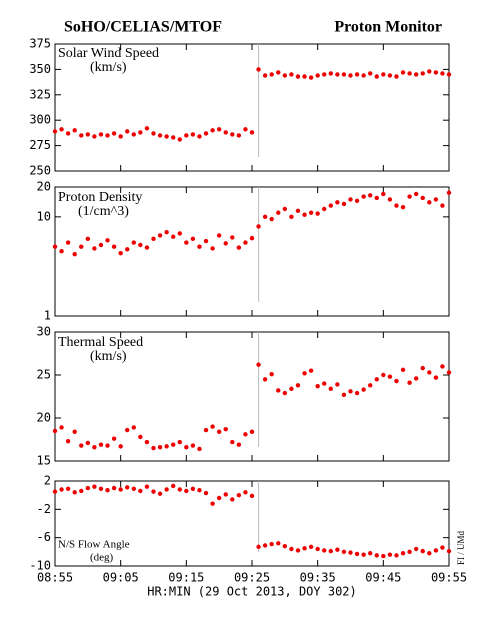  Describe the element at coordinates (252, 578) in the screenshot. I see `x-tick-label: 09:25` at that location.